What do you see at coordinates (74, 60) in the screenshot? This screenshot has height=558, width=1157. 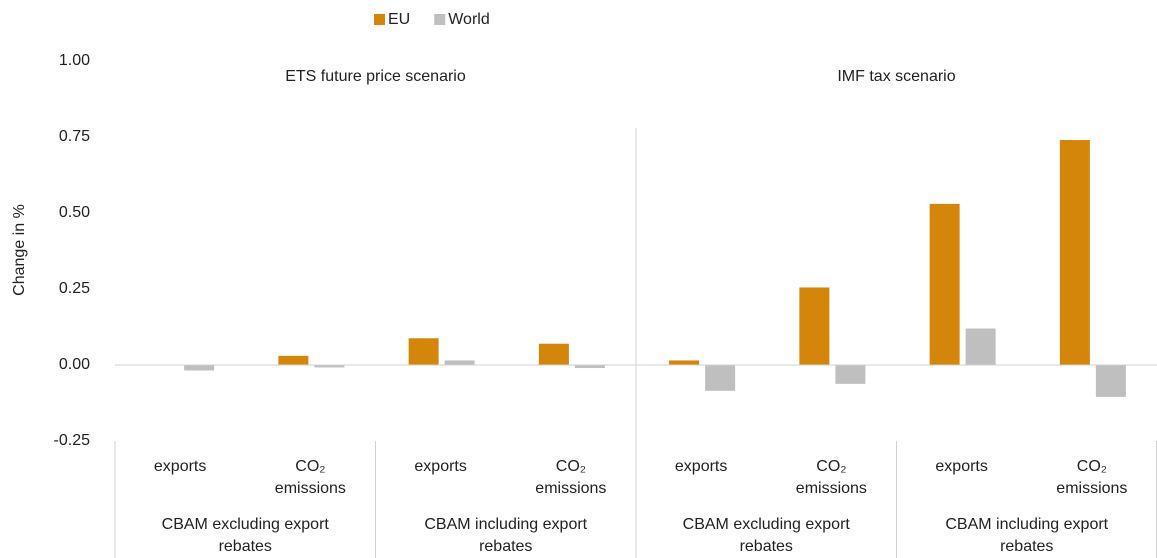 I see `y-tick-label: 1.00` at bounding box center [74, 60].